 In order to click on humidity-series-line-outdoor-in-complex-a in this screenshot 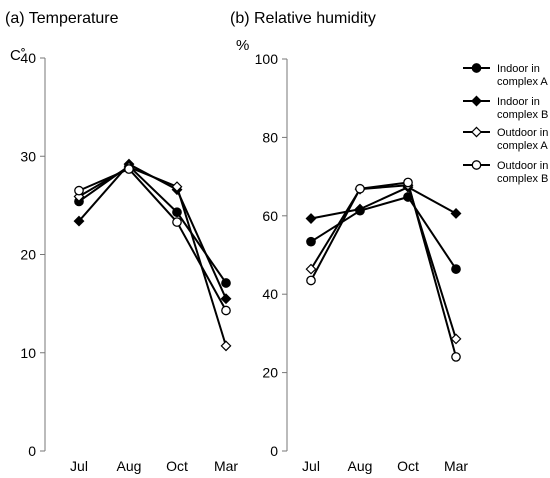, I will do `click(383, 262)`.